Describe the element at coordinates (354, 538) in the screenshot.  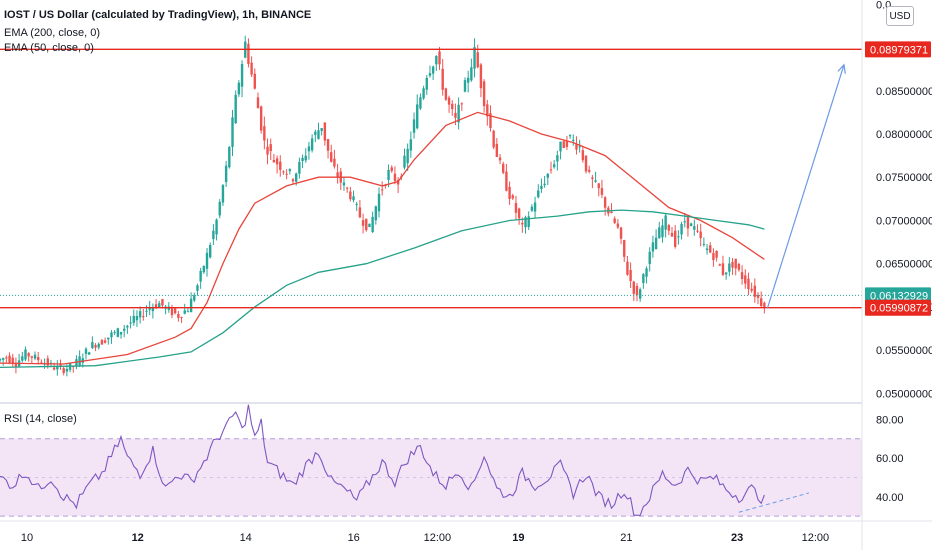
I see `time-tick-label: 16` at that location.